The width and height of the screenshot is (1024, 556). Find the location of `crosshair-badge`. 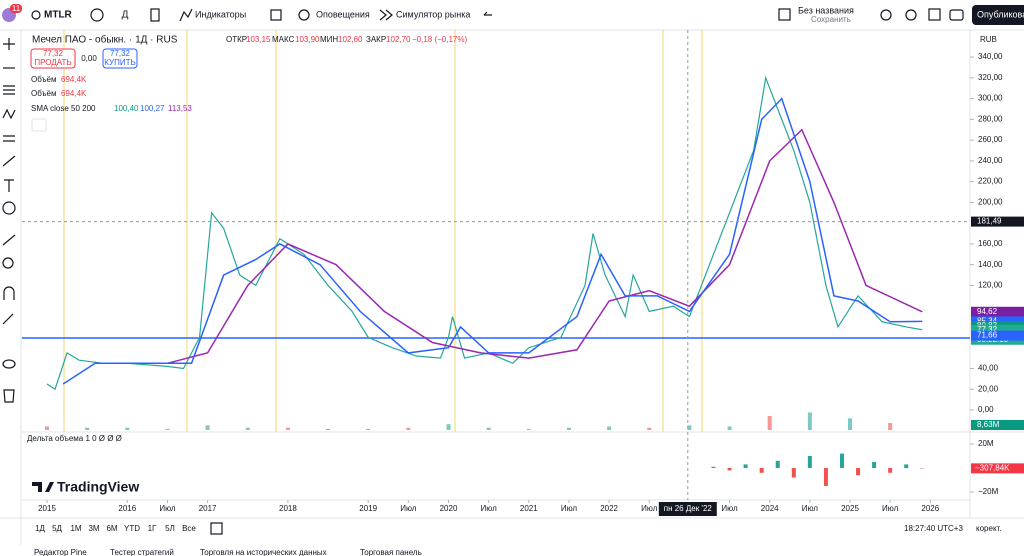

crosshair-badge is located at coordinates (687, 509).